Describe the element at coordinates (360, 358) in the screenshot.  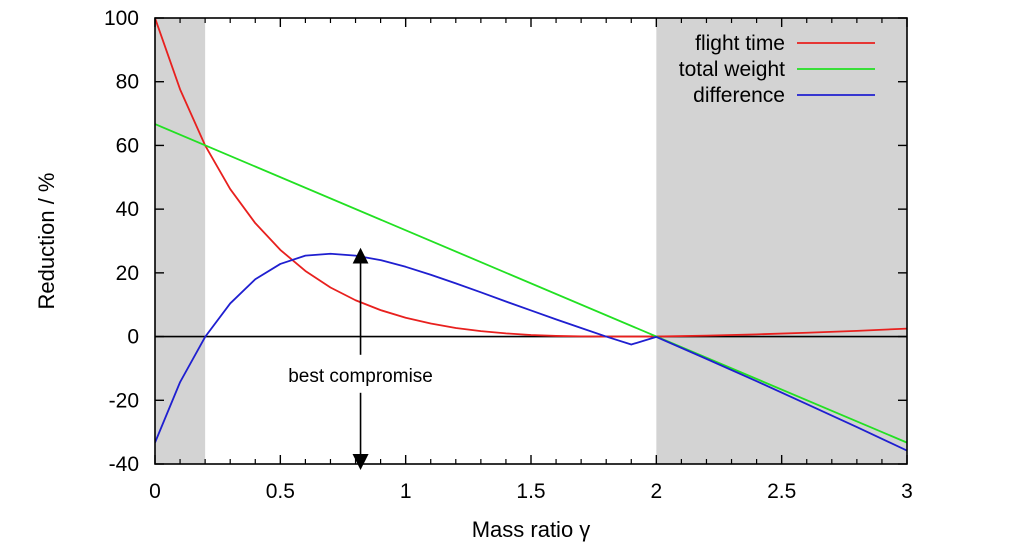
I see `annotation-layer: best compromise` at that location.